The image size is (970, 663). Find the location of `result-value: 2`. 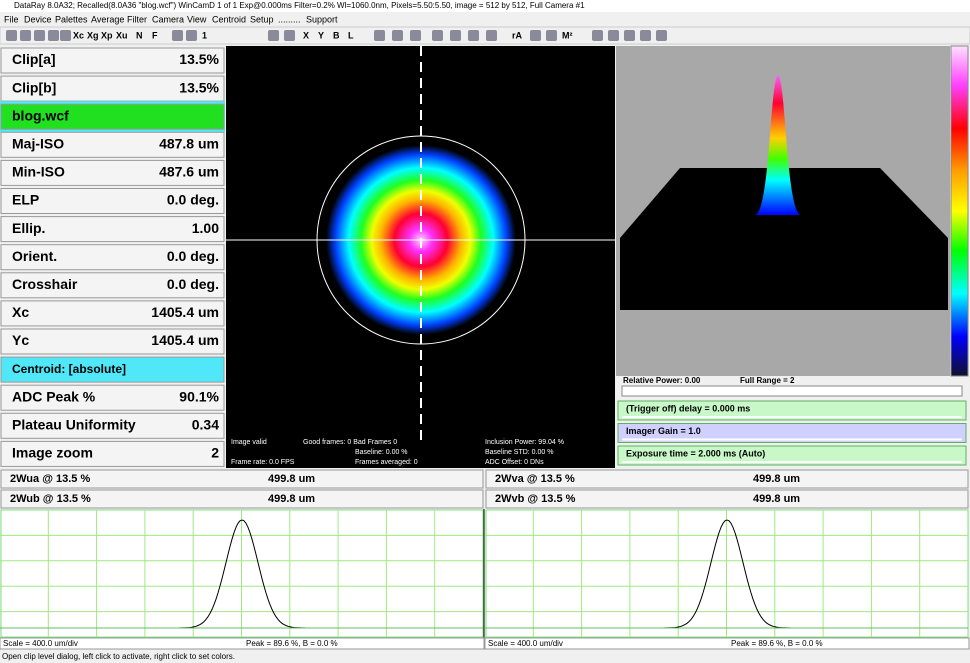

result-value: 2 is located at coordinates (215, 453).